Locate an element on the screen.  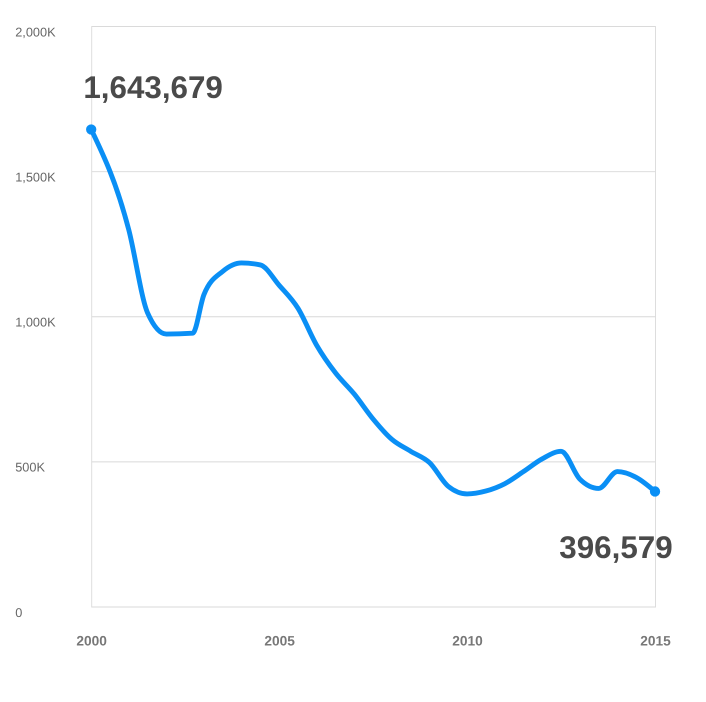
y-tick-label: 1,500K is located at coordinates (35, 176).